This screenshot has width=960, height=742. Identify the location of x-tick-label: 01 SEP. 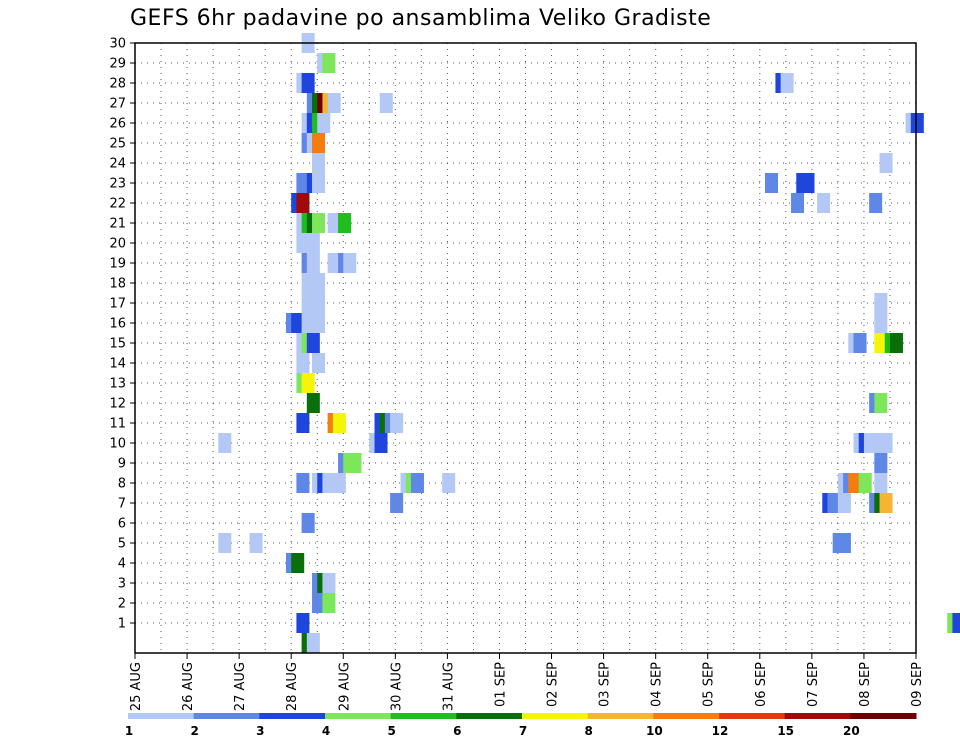
(500, 684).